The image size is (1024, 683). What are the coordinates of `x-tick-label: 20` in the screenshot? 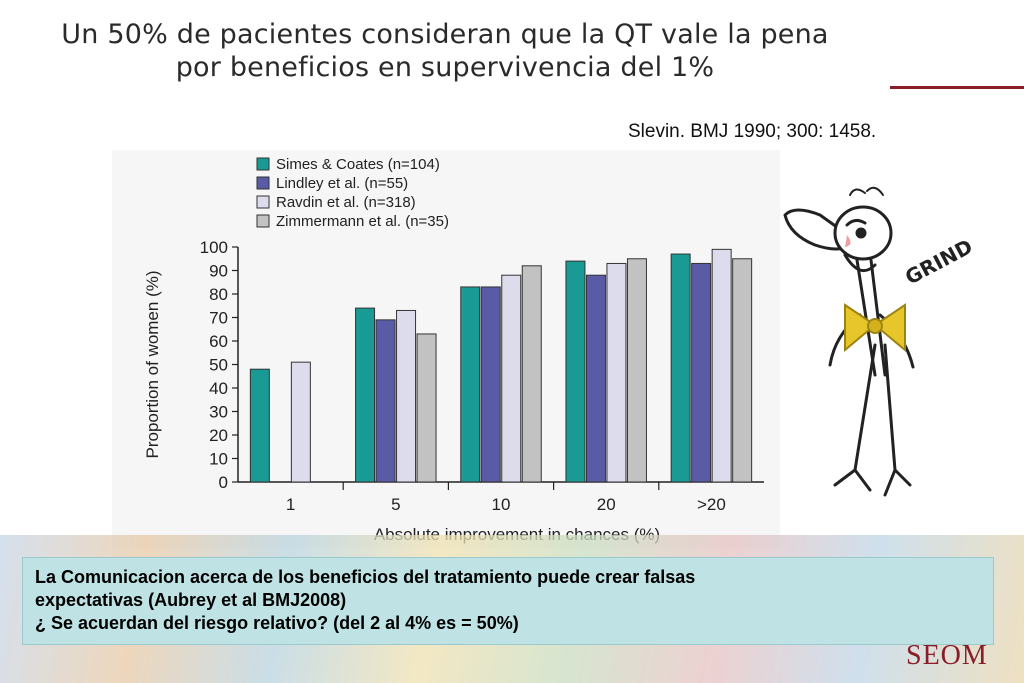 It's located at (606, 504).